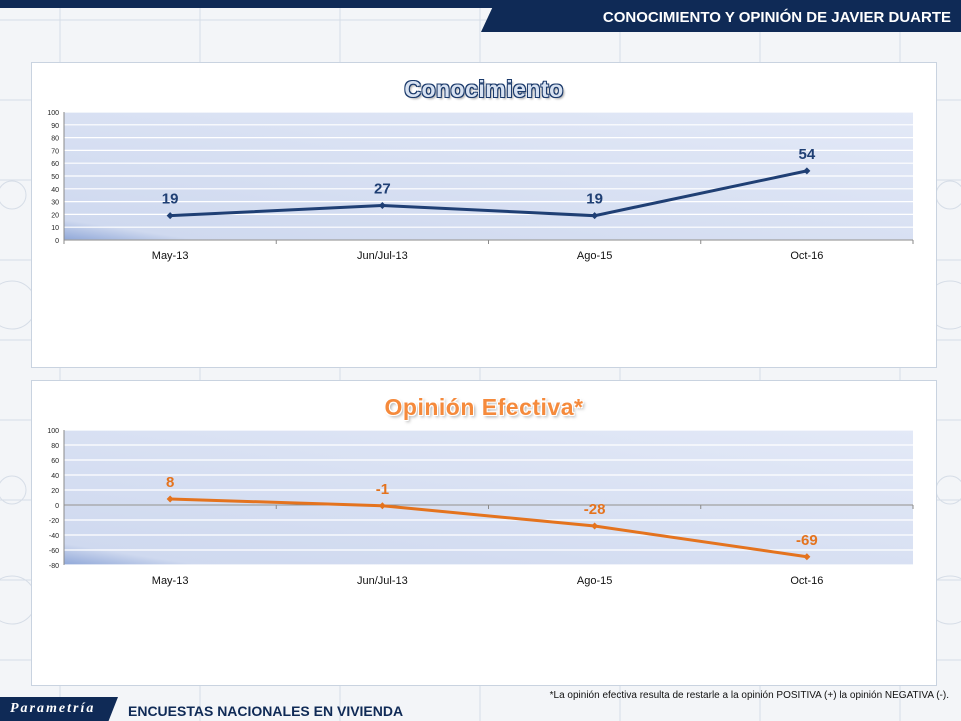 The height and width of the screenshot is (721, 961). I want to click on data-label: -1, so click(382, 489).